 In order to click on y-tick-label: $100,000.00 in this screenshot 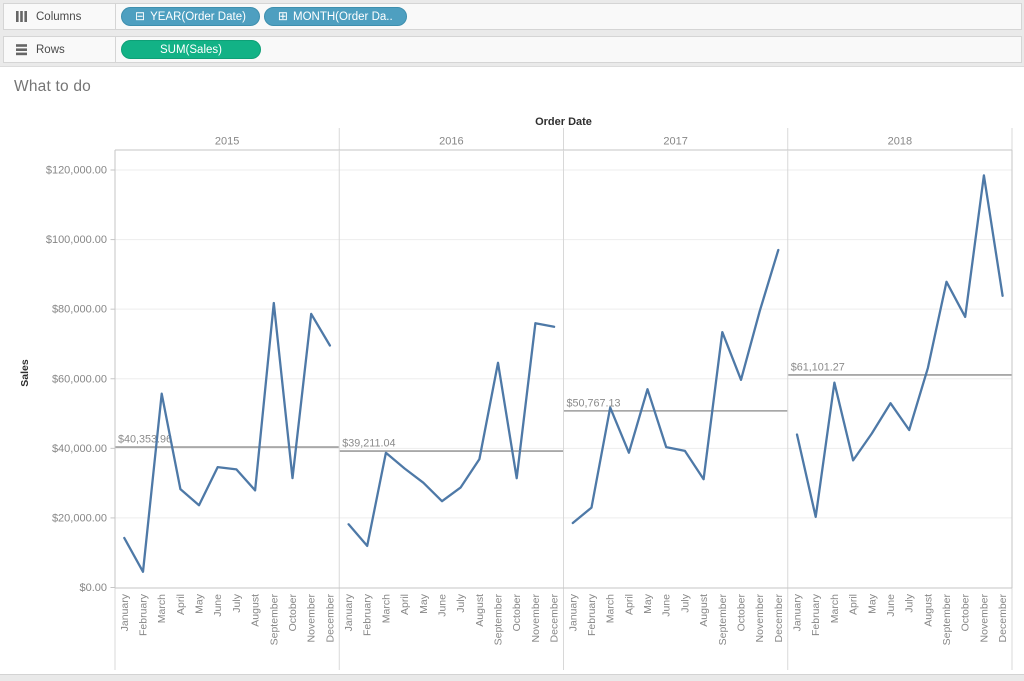, I will do `click(76, 240)`.